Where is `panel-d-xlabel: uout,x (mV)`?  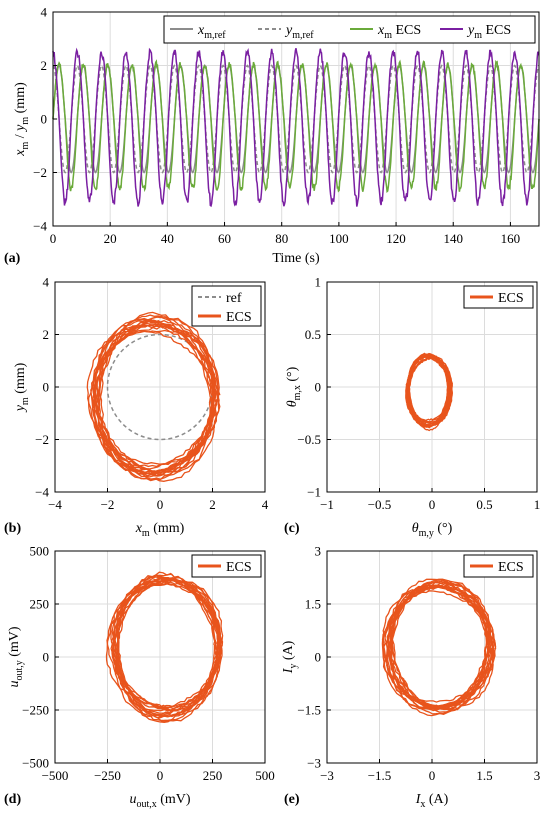 panel-d-xlabel: uout,x (mV) is located at coordinates (159, 801).